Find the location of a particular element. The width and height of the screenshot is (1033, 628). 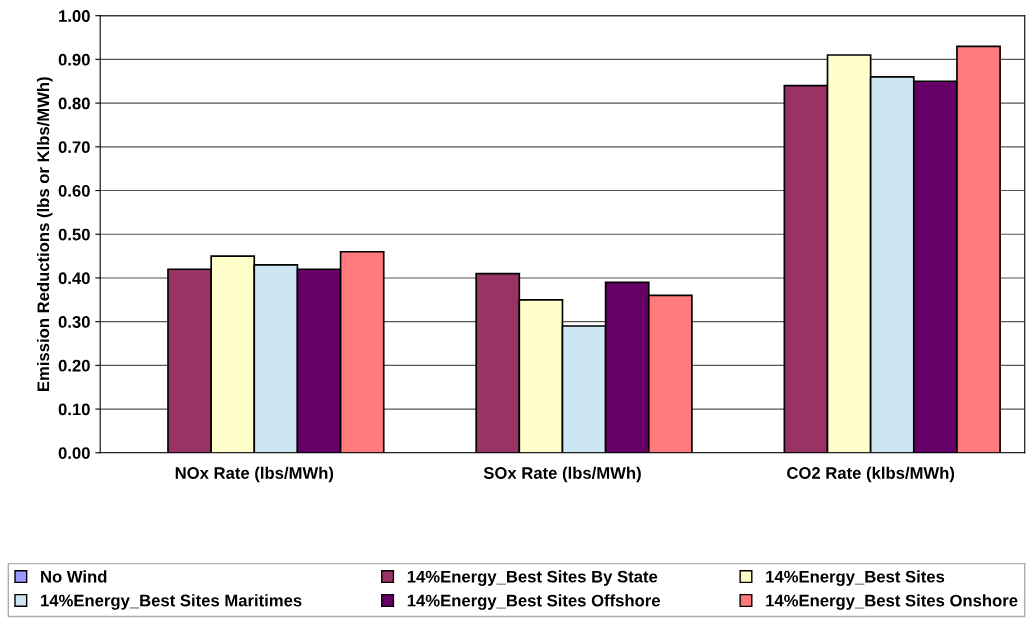

y-tick-label: 0.10 is located at coordinates (74, 409).